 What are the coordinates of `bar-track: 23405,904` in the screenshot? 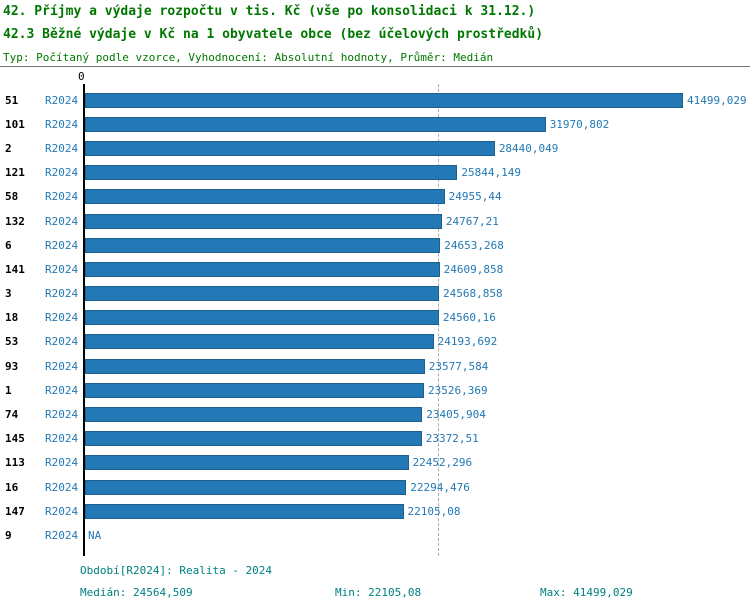 It's located at (417, 415).